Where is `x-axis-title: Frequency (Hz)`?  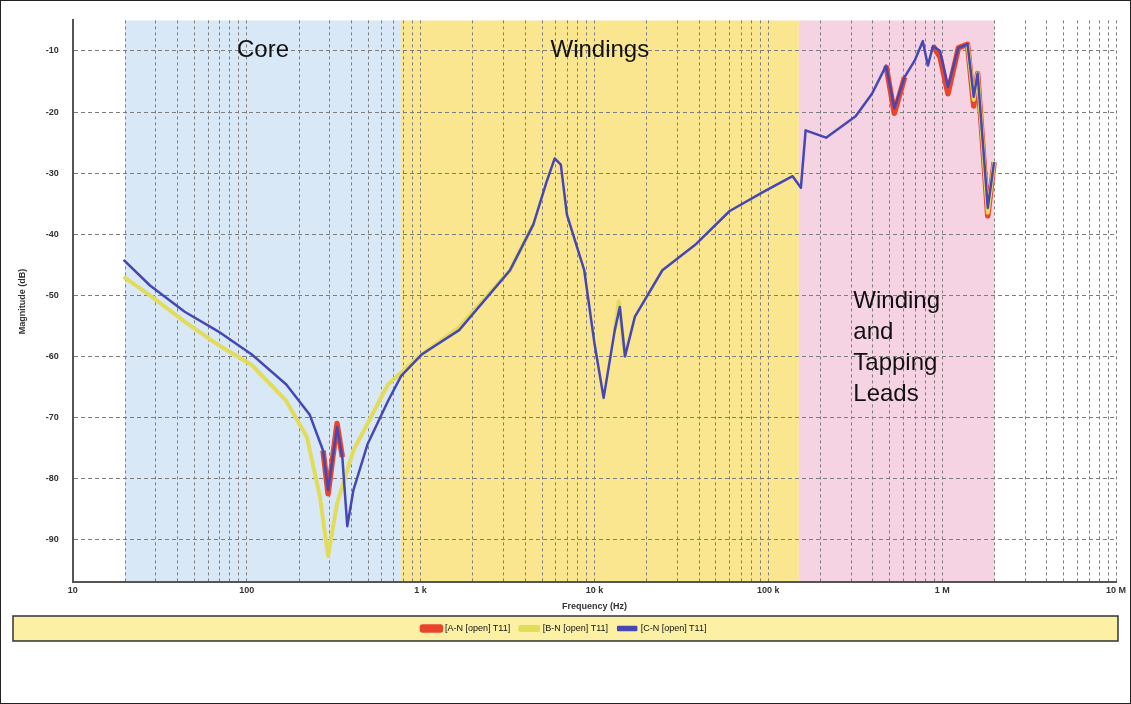 x-axis-title: Frequency (Hz) is located at coordinates (594, 606).